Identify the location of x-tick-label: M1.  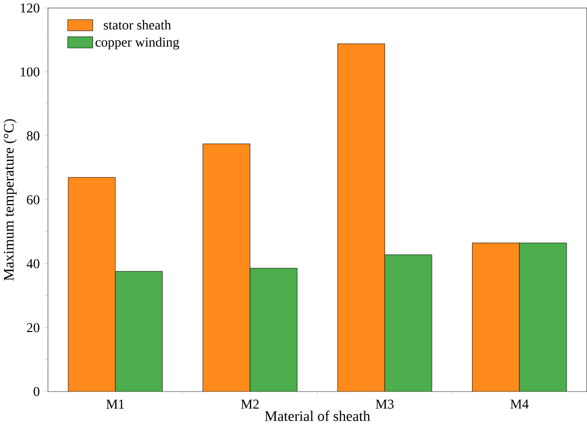
(115, 404).